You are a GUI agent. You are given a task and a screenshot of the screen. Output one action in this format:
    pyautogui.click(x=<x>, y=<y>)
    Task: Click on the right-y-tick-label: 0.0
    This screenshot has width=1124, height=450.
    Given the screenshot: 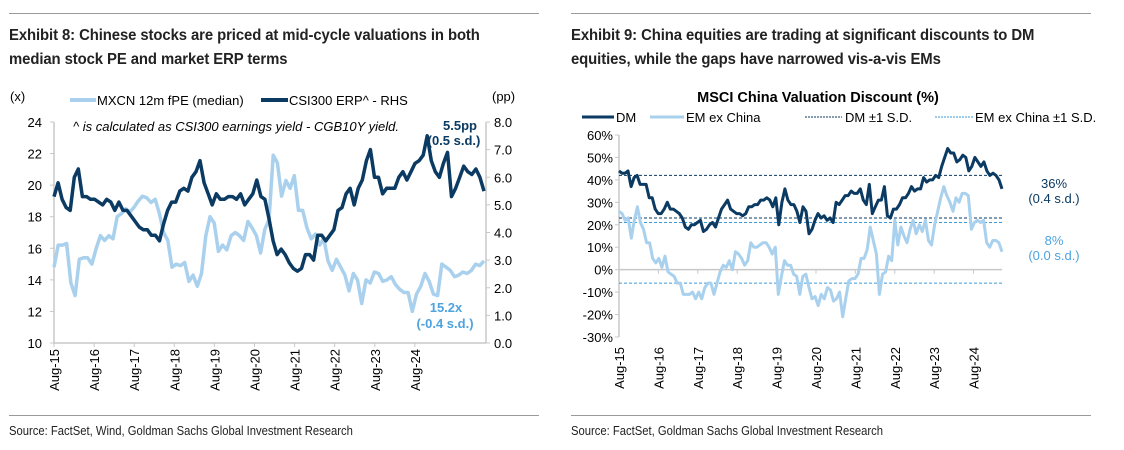 What is the action you would take?
    pyautogui.click(x=503, y=343)
    